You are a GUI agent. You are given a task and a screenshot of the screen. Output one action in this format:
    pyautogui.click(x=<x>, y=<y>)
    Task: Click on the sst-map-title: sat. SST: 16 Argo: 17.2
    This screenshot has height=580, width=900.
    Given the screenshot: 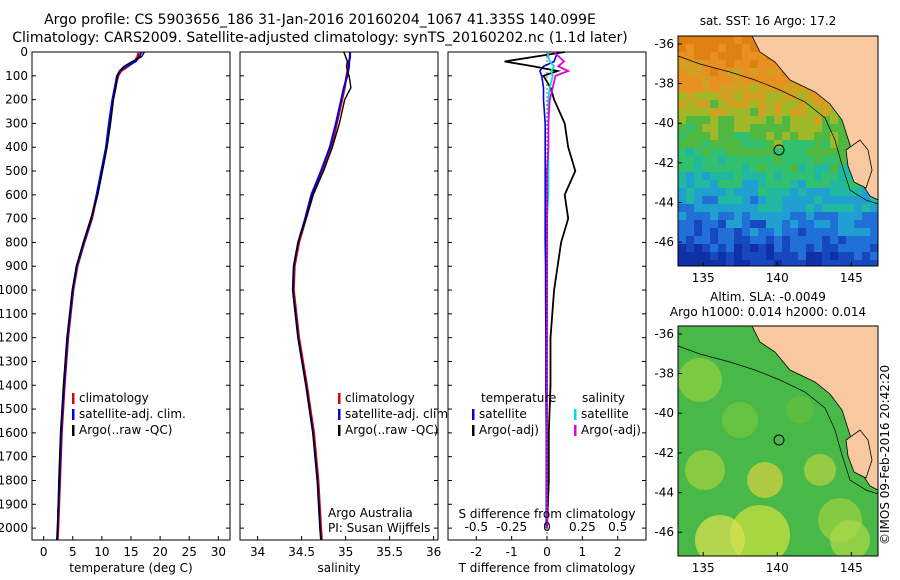 What is the action you would take?
    pyautogui.click(x=768, y=21)
    